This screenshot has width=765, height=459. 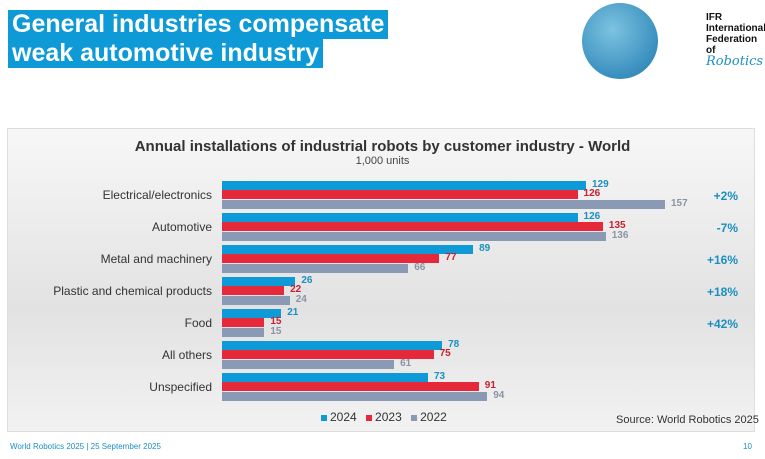 What do you see at coordinates (296, 290) in the screenshot?
I see `data-label: 22` at bounding box center [296, 290].